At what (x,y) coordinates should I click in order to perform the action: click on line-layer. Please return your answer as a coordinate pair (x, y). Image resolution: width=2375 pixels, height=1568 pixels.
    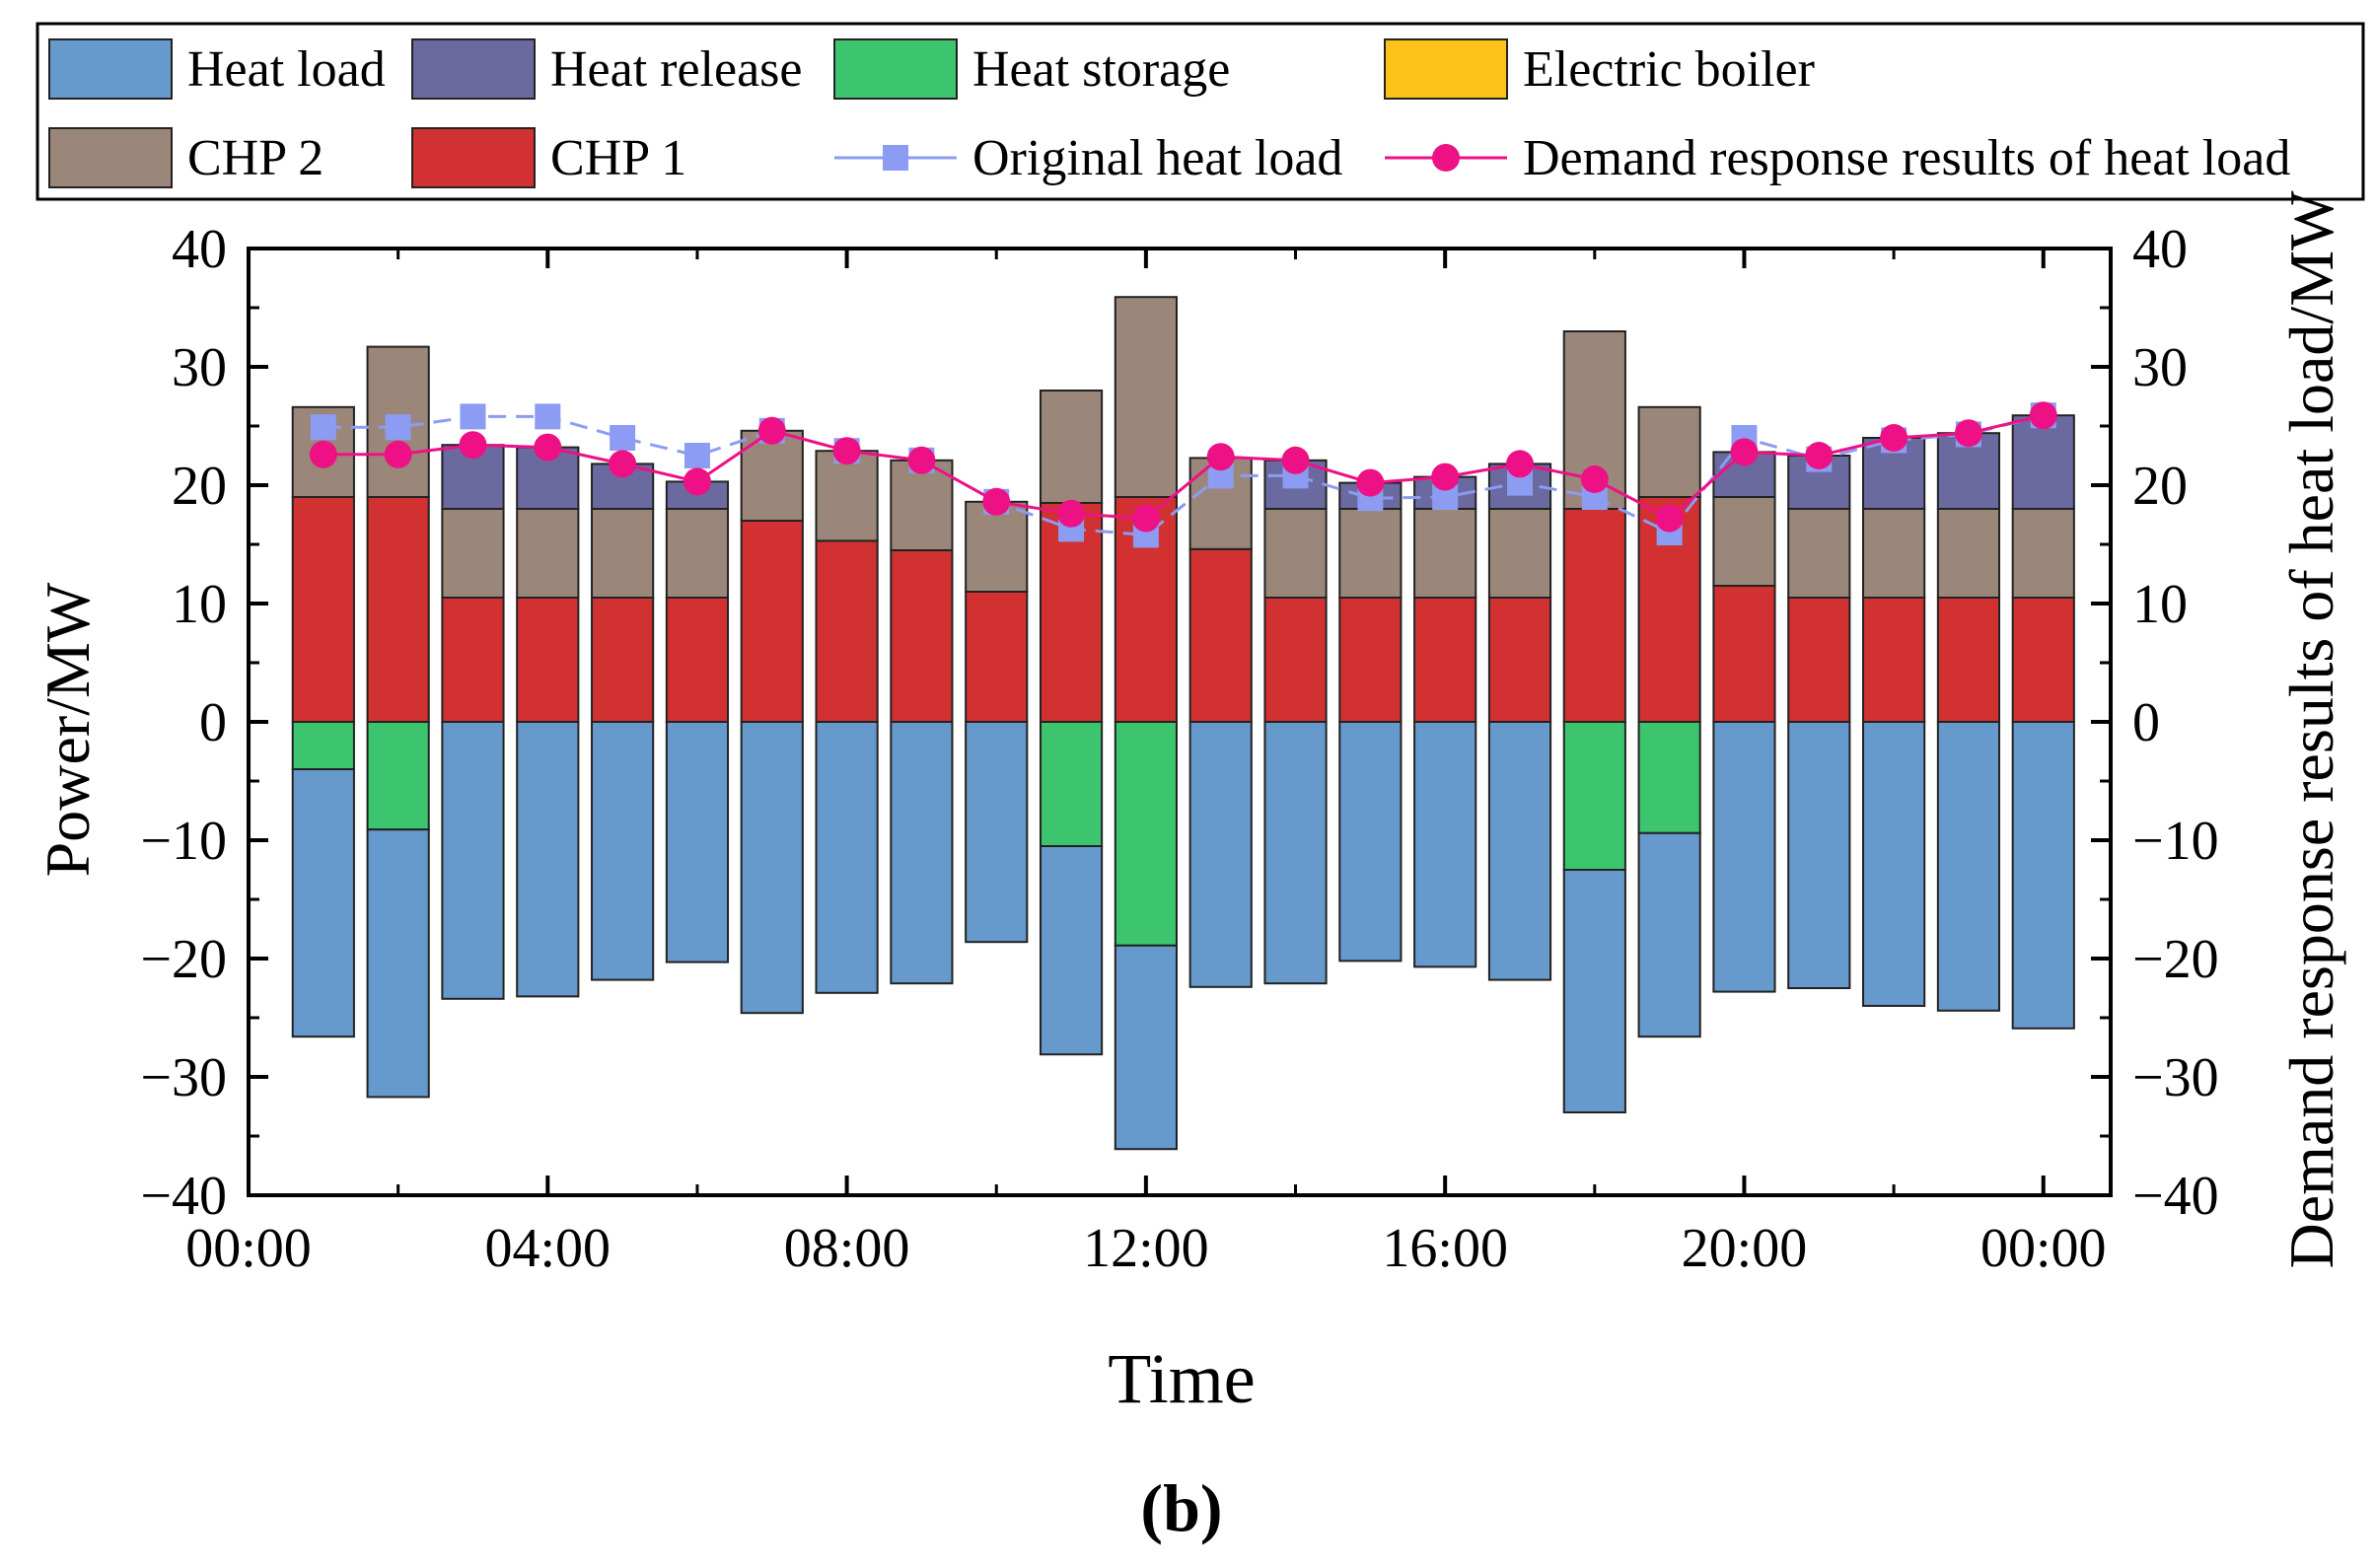
    Looking at the image, I should click on (1183, 474).